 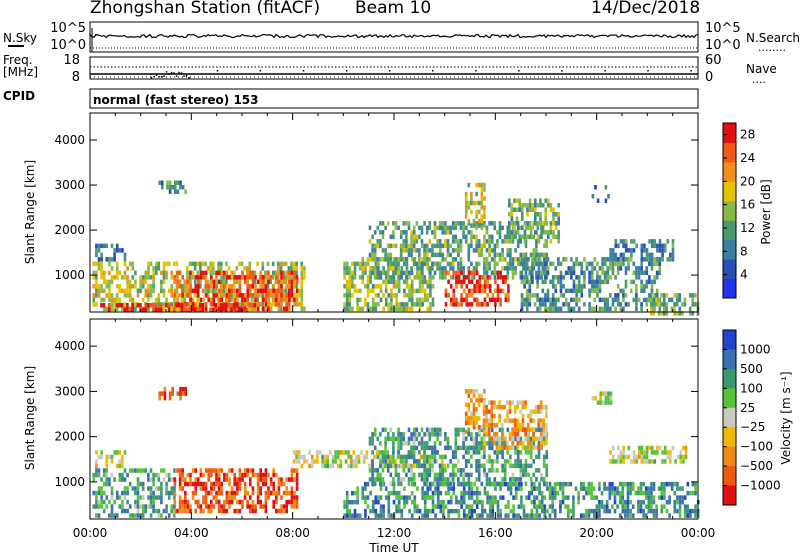 What do you see at coordinates (729, 171) in the screenshot?
I see `colorbar-swatch` at bounding box center [729, 171].